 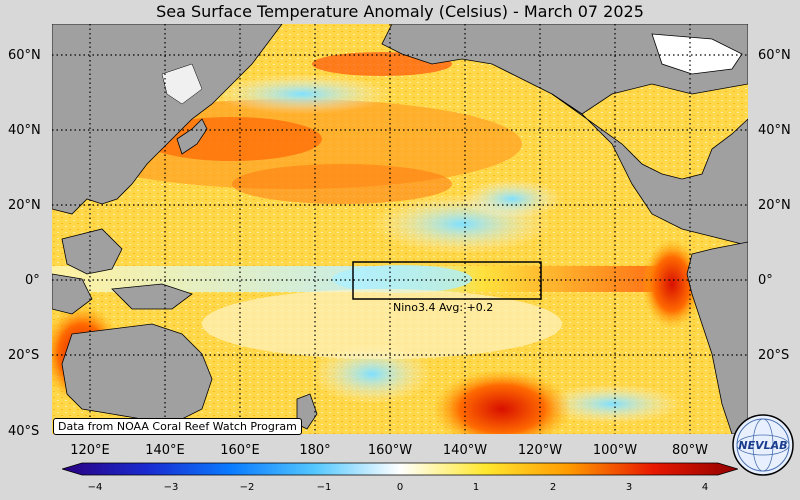 What do you see at coordinates (24, 355) in the screenshot?
I see `lat-label-left: 20°S` at bounding box center [24, 355].